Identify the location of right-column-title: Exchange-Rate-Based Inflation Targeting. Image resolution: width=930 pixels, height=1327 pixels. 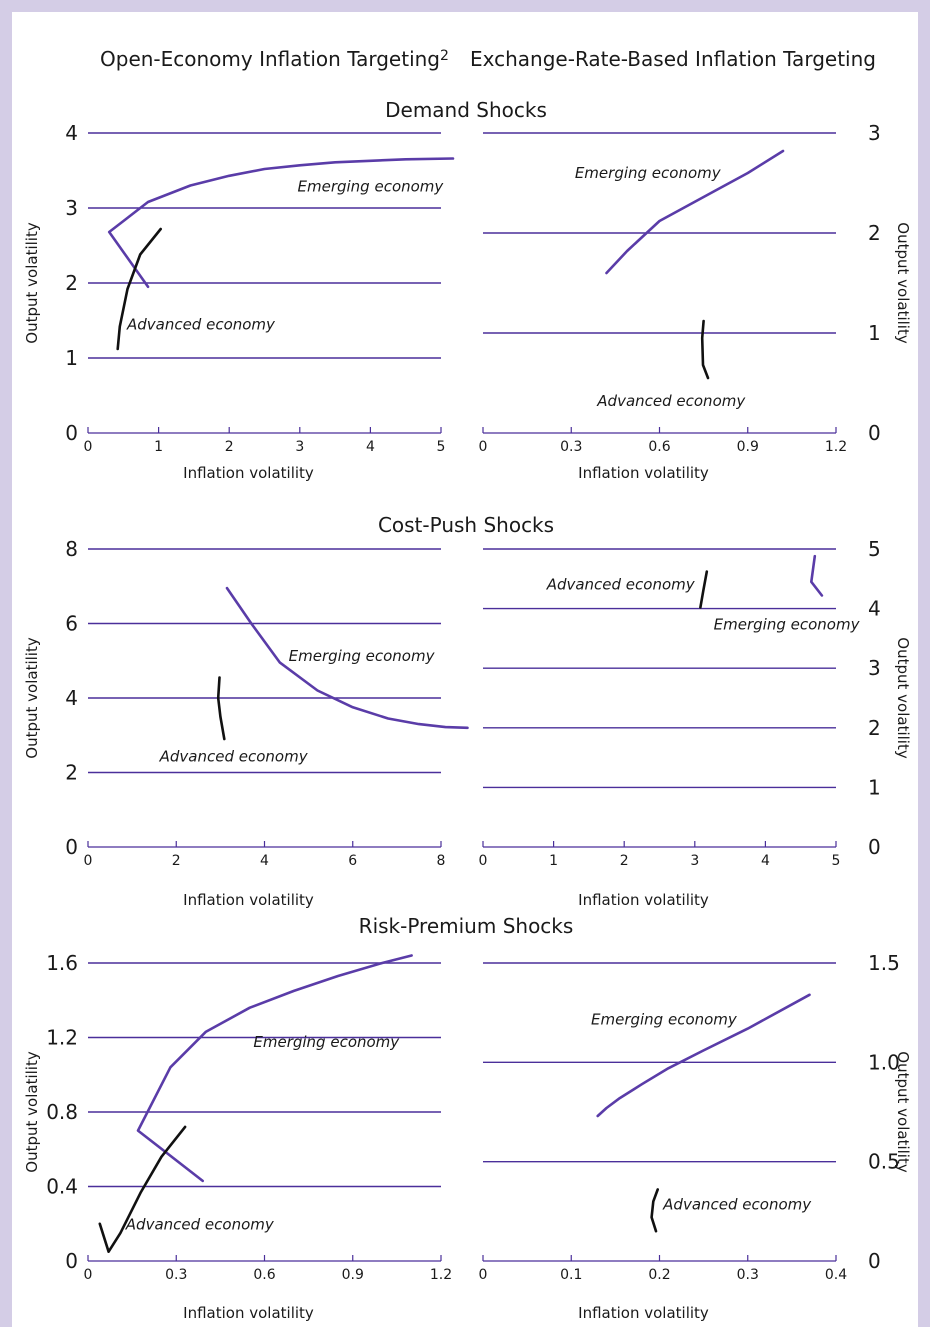
(673, 59).